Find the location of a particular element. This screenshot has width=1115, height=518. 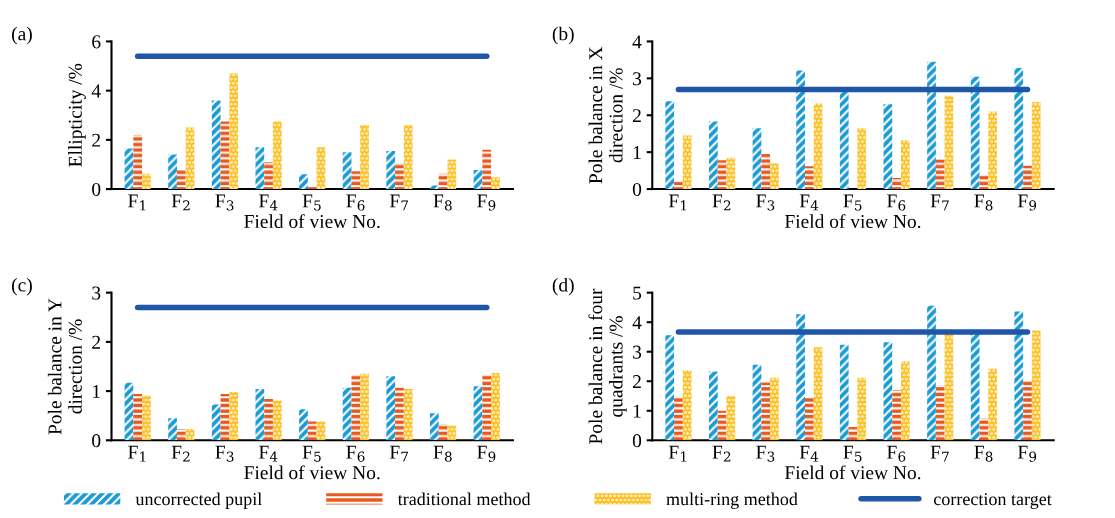

legend-label: traditional method is located at coordinates (464, 499).